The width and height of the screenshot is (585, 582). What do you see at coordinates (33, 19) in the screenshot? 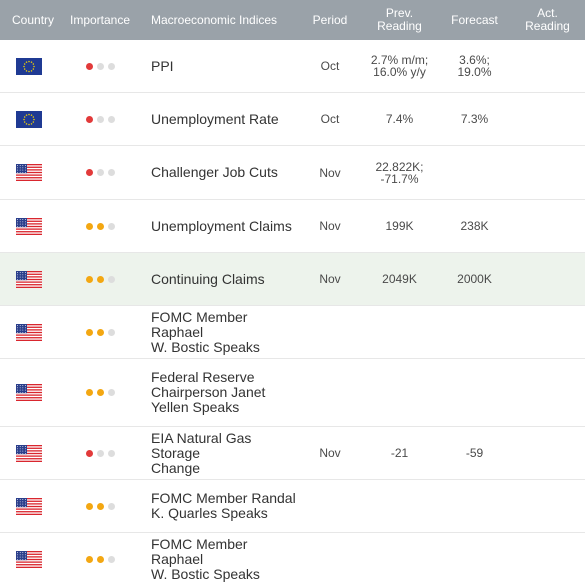
I see `header-country: Country` at bounding box center [33, 19].